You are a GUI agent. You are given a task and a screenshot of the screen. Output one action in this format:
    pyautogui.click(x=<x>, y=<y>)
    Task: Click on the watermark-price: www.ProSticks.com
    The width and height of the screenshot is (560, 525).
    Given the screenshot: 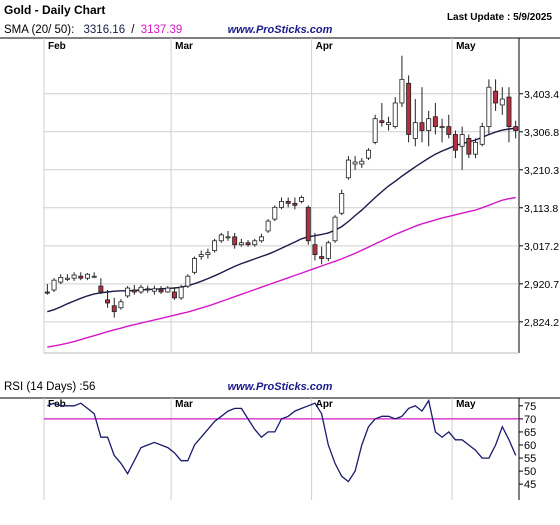 What is the action you would take?
    pyautogui.click(x=280, y=30)
    